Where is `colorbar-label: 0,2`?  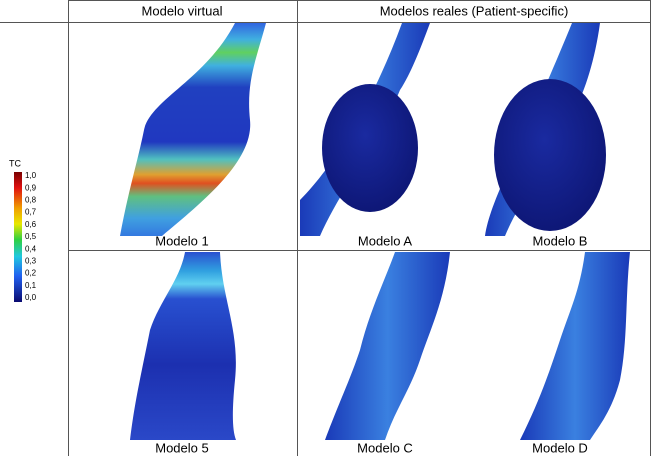
colorbar-label: 0,2 is located at coordinates (31, 273).